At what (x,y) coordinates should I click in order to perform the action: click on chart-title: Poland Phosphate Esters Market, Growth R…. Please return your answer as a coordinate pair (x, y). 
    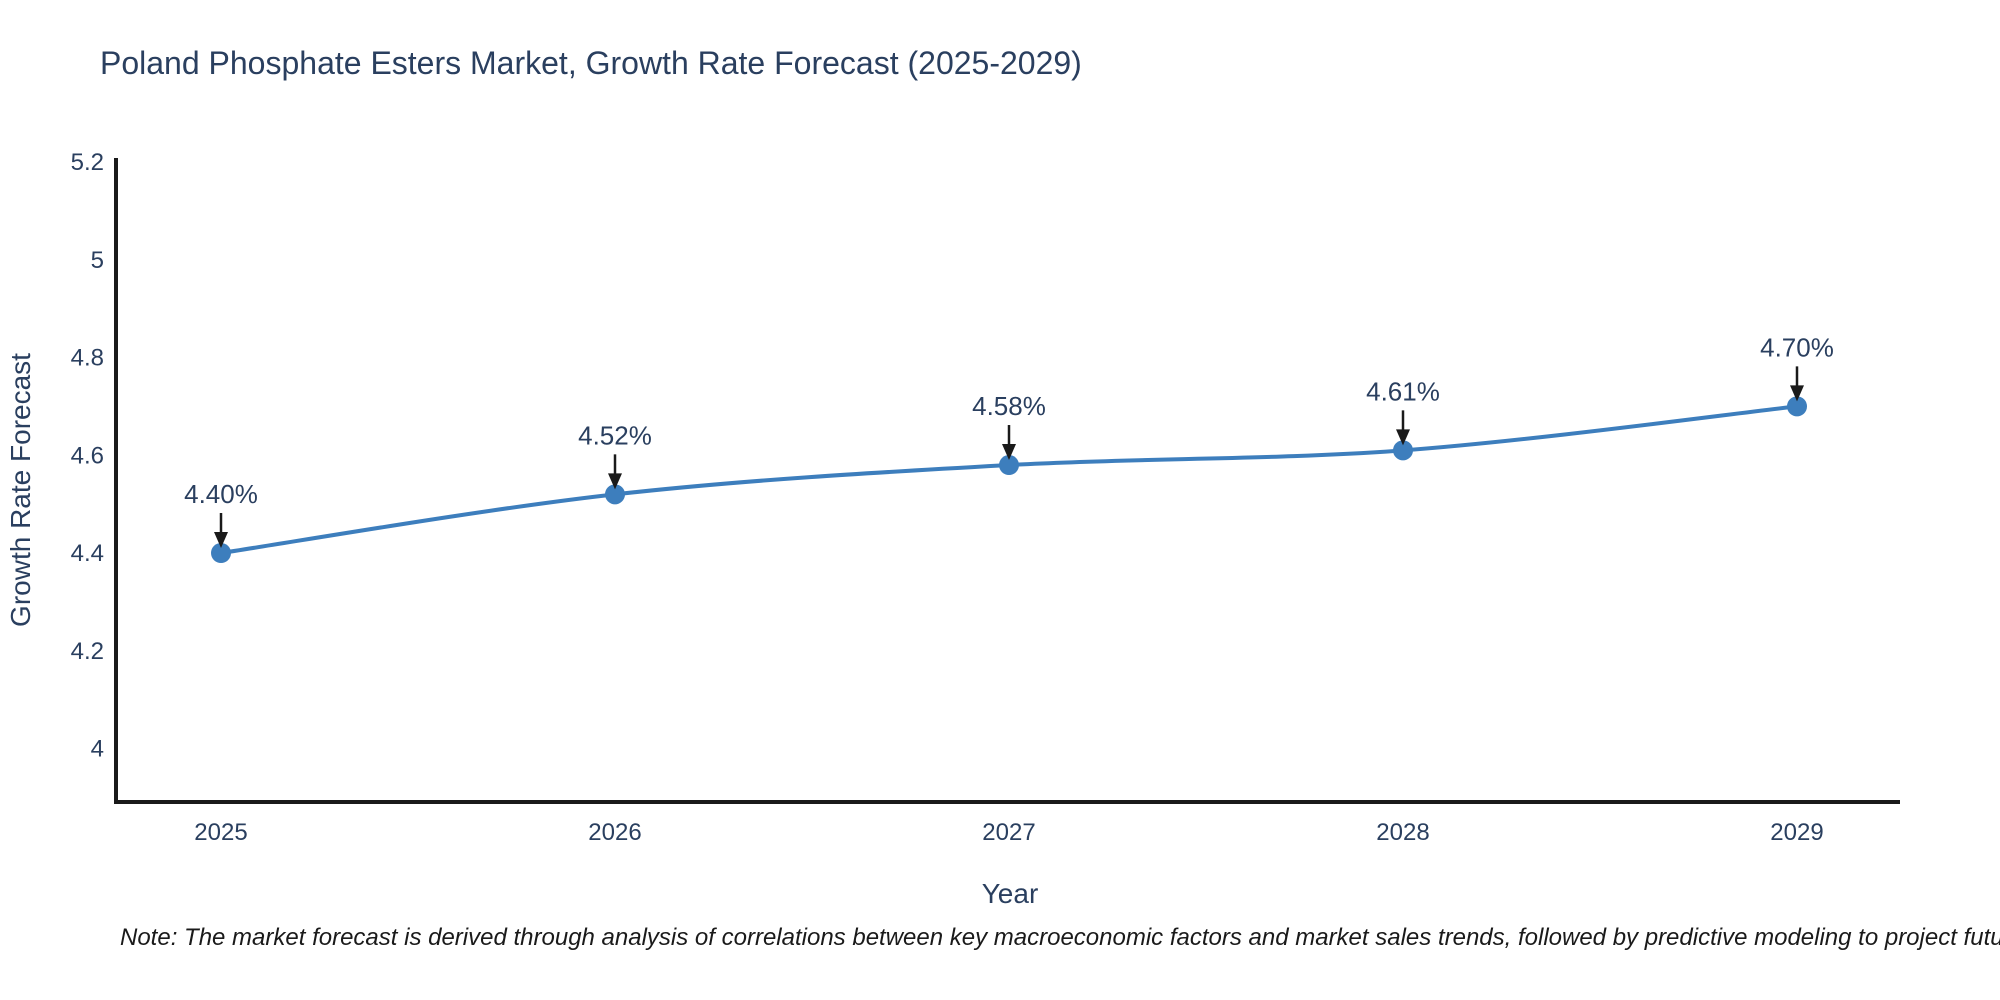
    Looking at the image, I should click on (591, 63).